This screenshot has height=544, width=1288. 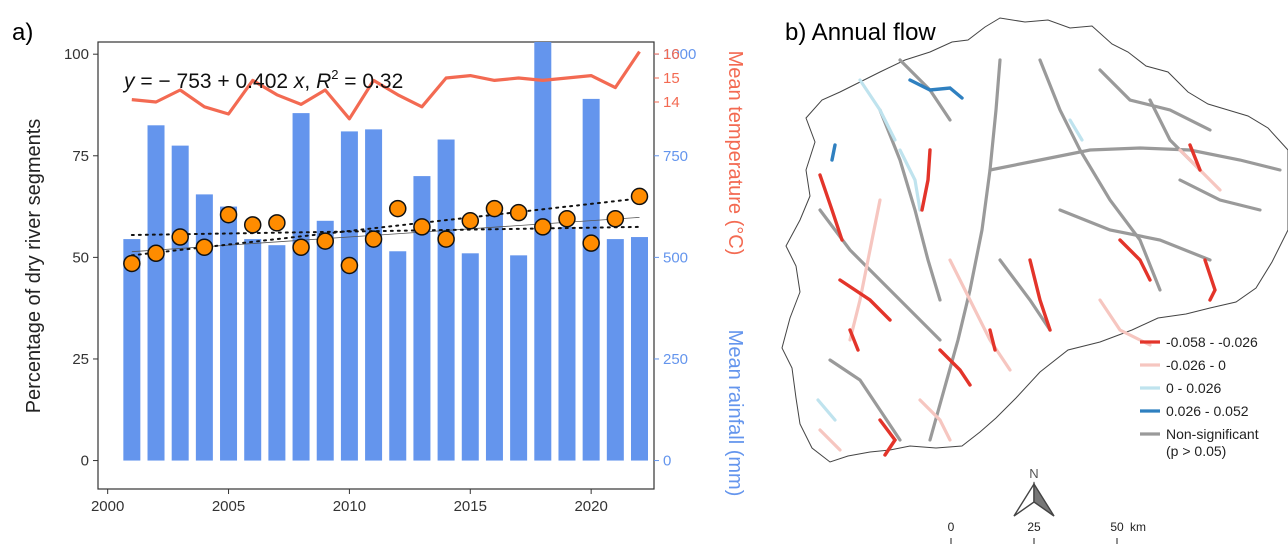 What do you see at coordinates (735, 413) in the screenshot?
I see `y-axis-label-rainfall: Mean rainfall (mm)` at bounding box center [735, 413].